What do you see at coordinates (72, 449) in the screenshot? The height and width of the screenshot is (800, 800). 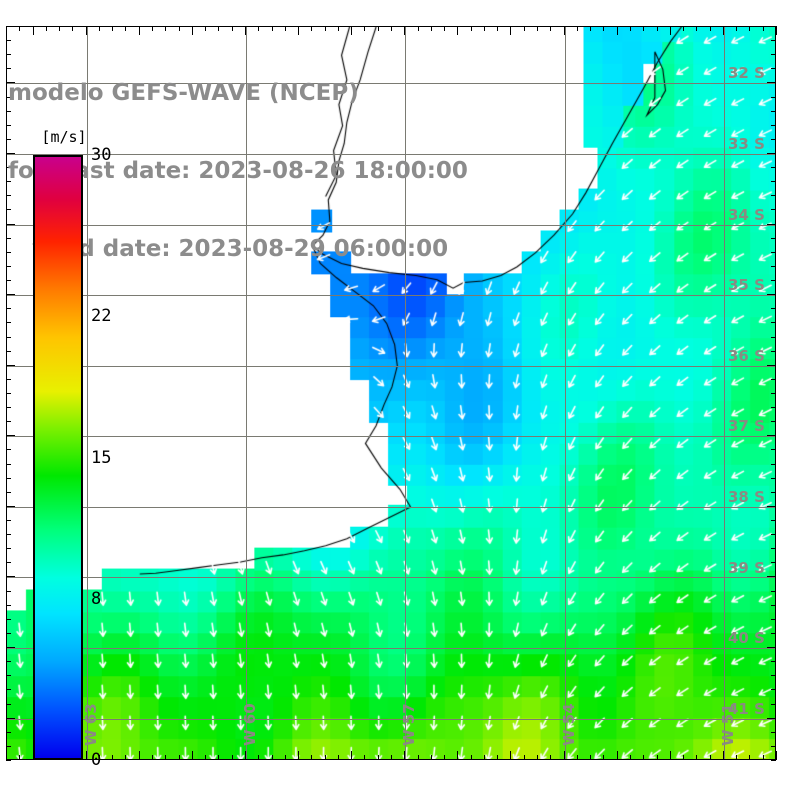 I see `colorbar: [m/s] 30 22 15 8 0` at bounding box center [72, 449].